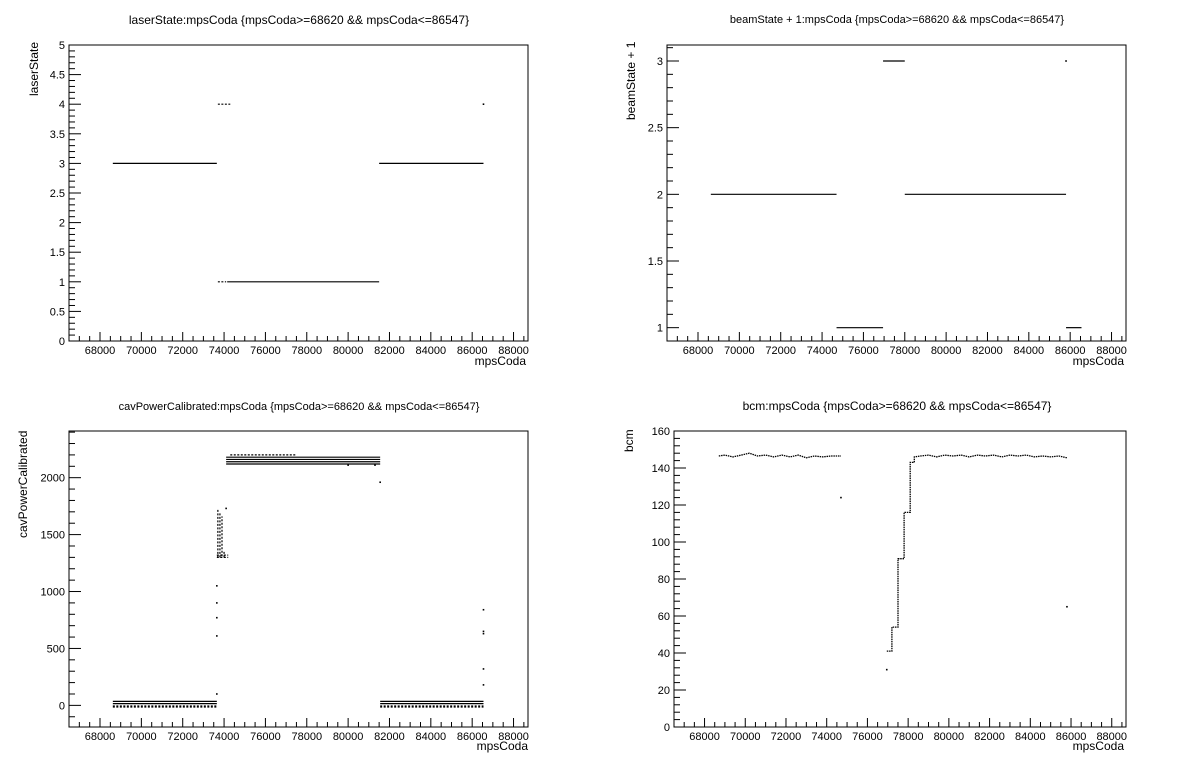 The height and width of the screenshot is (772, 1196). I want to click on y-tick-label: 40, so click(664, 654).